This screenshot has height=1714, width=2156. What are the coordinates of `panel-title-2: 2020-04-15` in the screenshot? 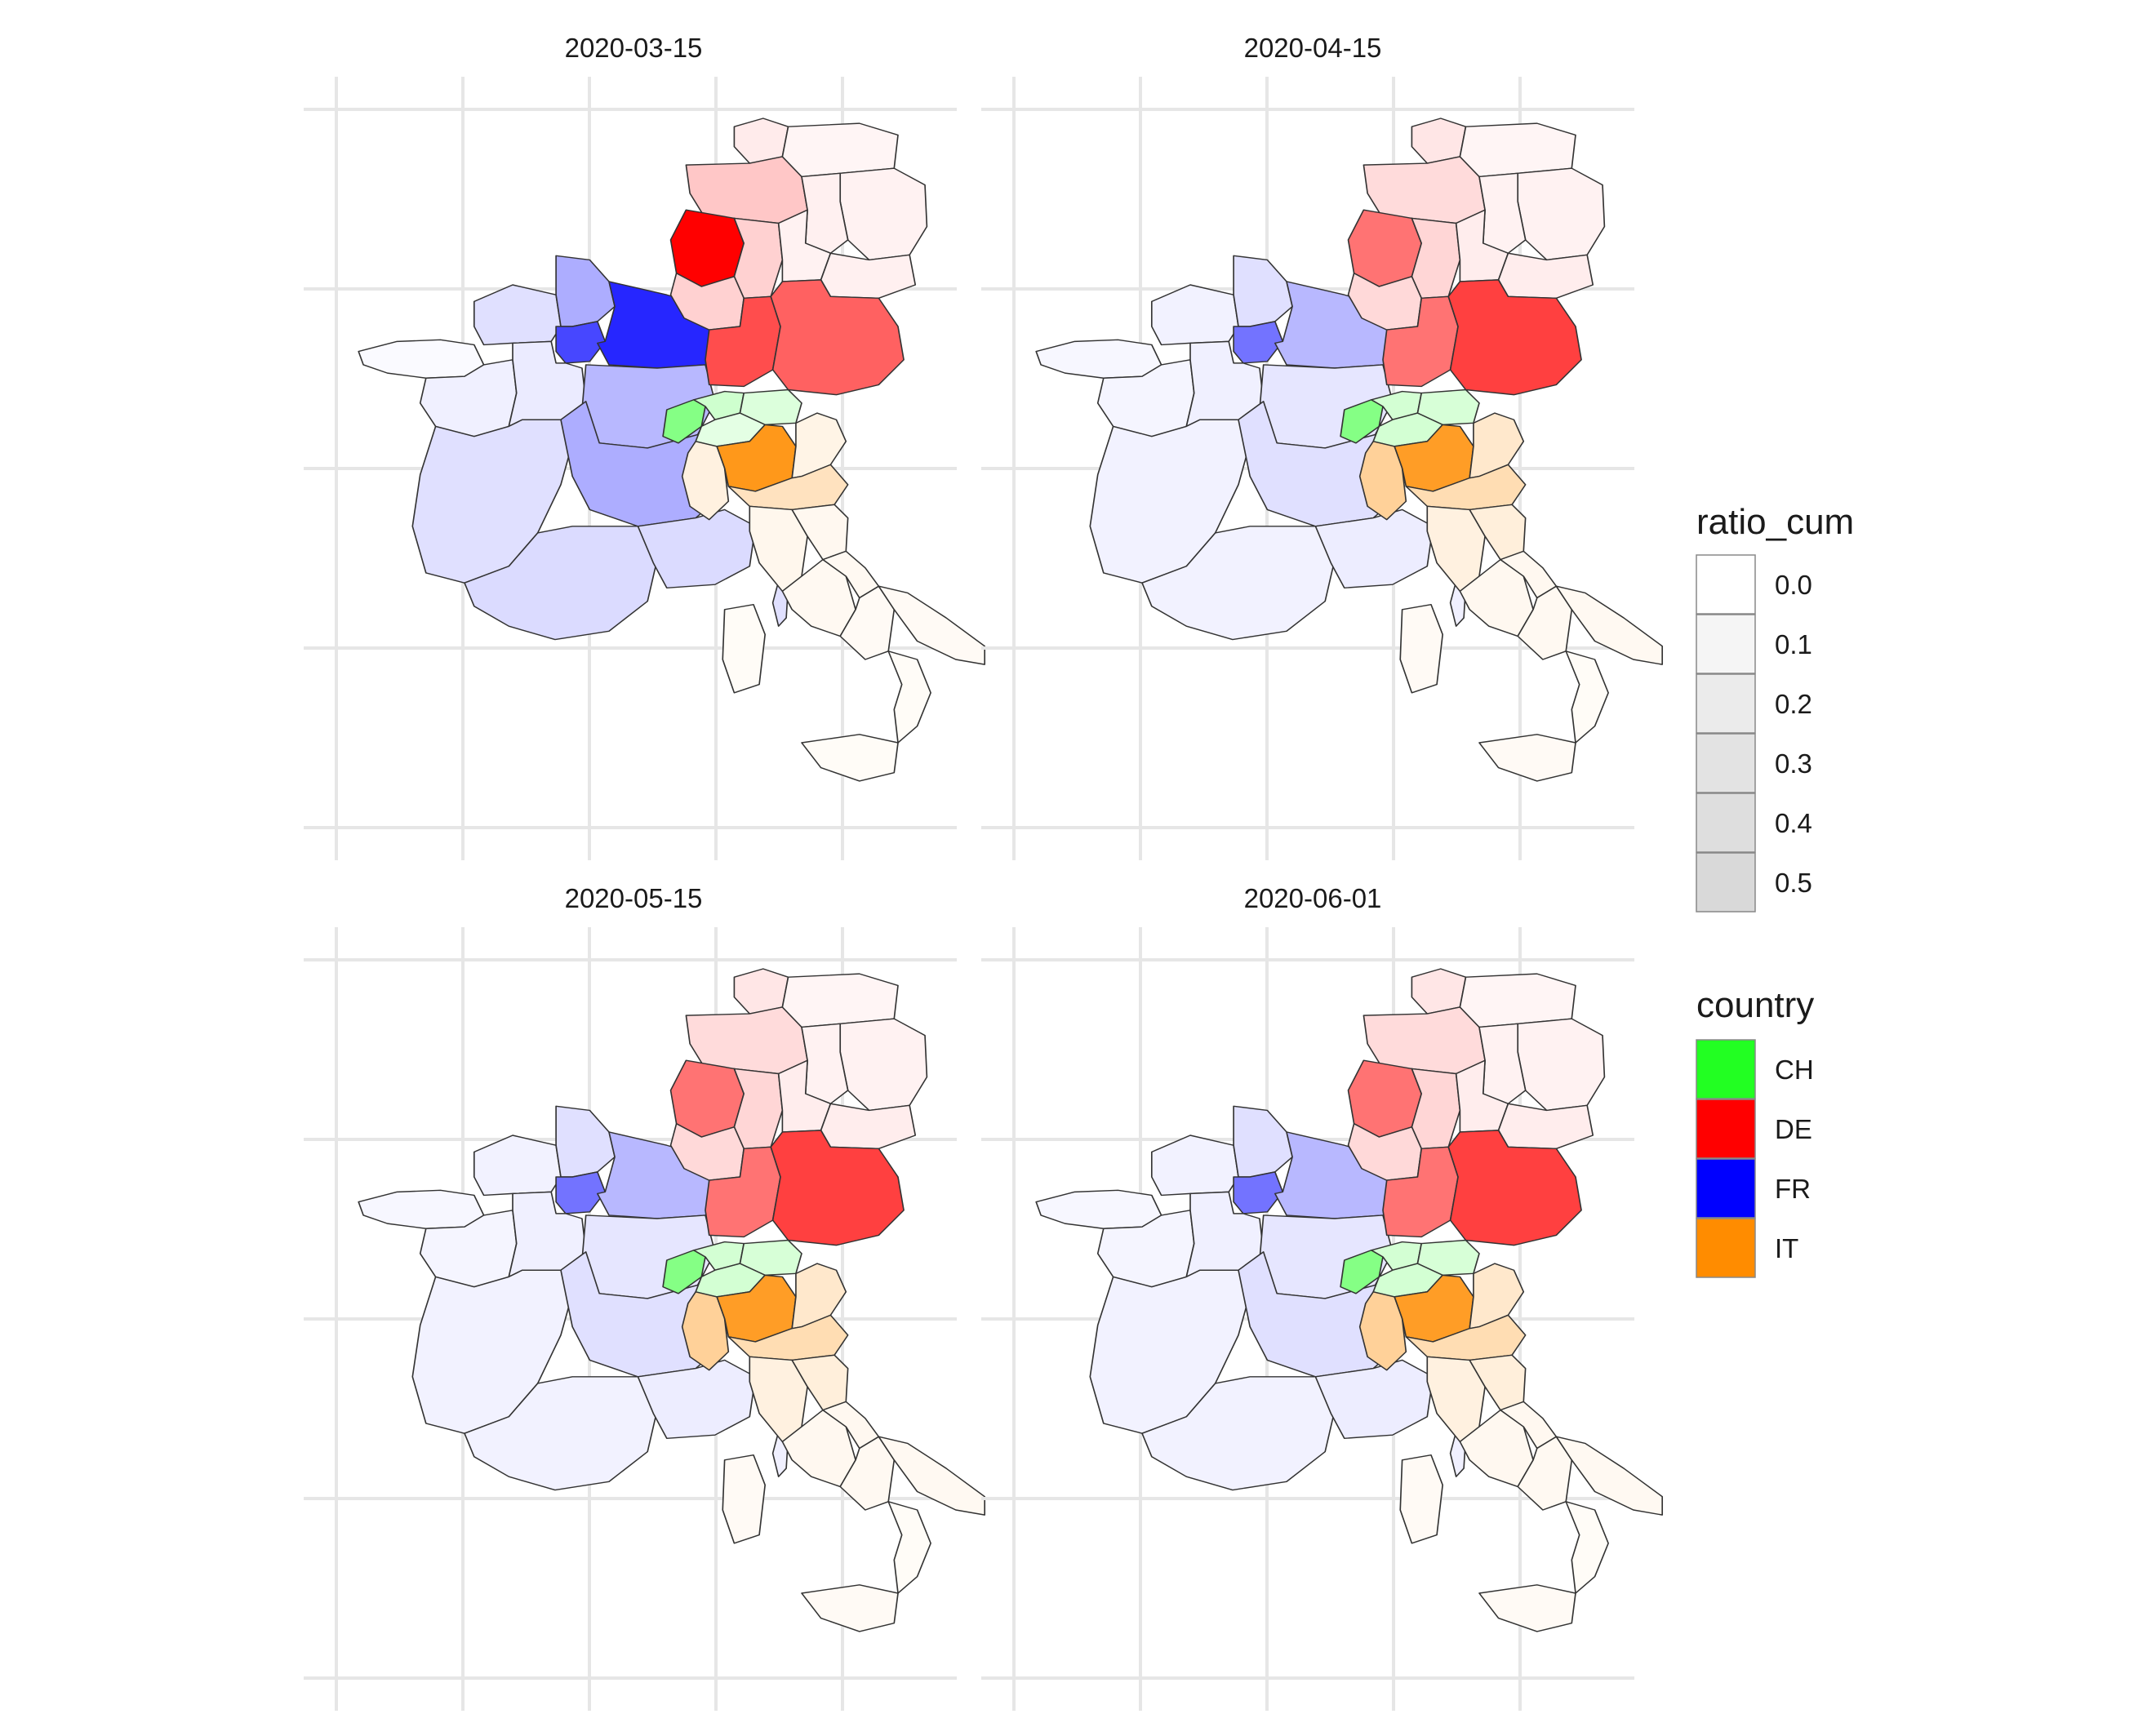 It's located at (1313, 48).